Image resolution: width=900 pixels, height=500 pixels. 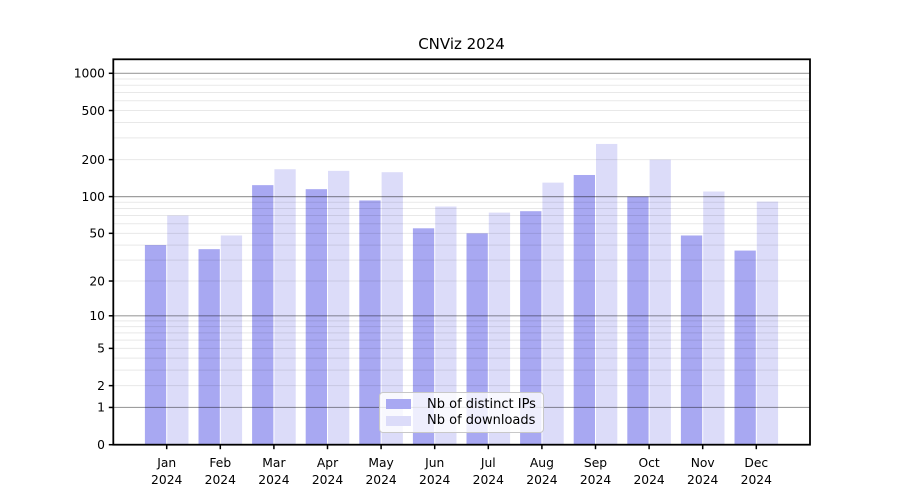 What do you see at coordinates (531, 328) in the screenshot?
I see `bar-distinct-ips-aug` at bounding box center [531, 328].